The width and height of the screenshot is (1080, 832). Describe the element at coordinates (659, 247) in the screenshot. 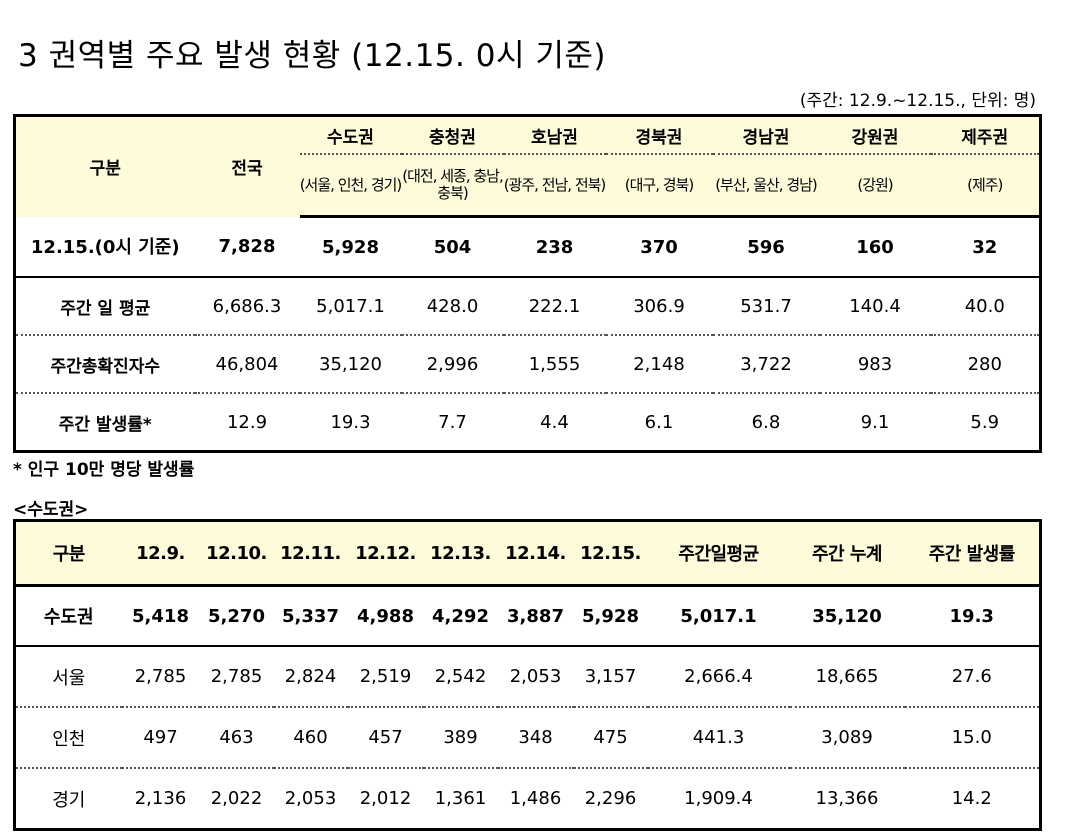

I see `cell: 370` at that location.